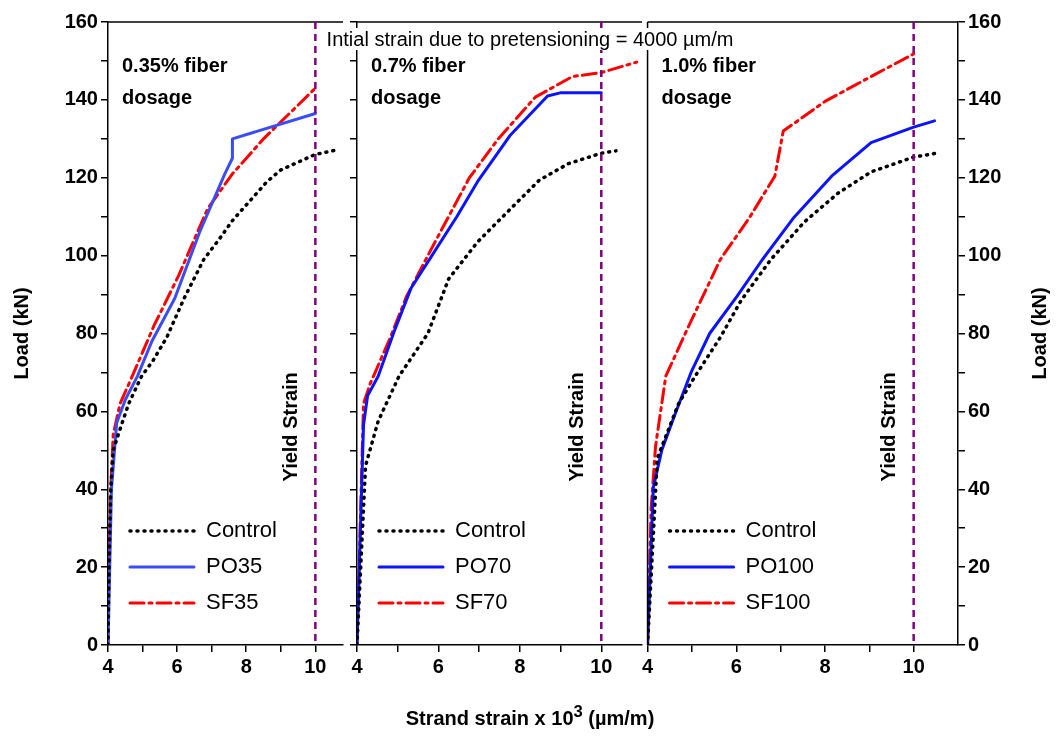 The width and height of the screenshot is (1062, 740). I want to click on annotation: 0.7% fiber dosage, so click(418, 80).